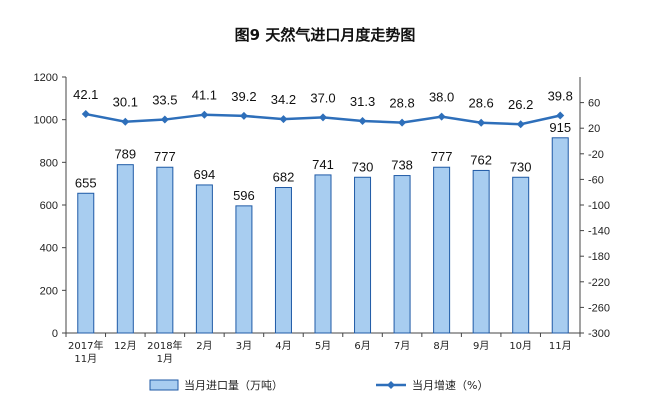 This screenshot has width=650, height=420. Describe the element at coordinates (594, 104) in the screenshot. I see `y-right-tick-label: 60` at that location.